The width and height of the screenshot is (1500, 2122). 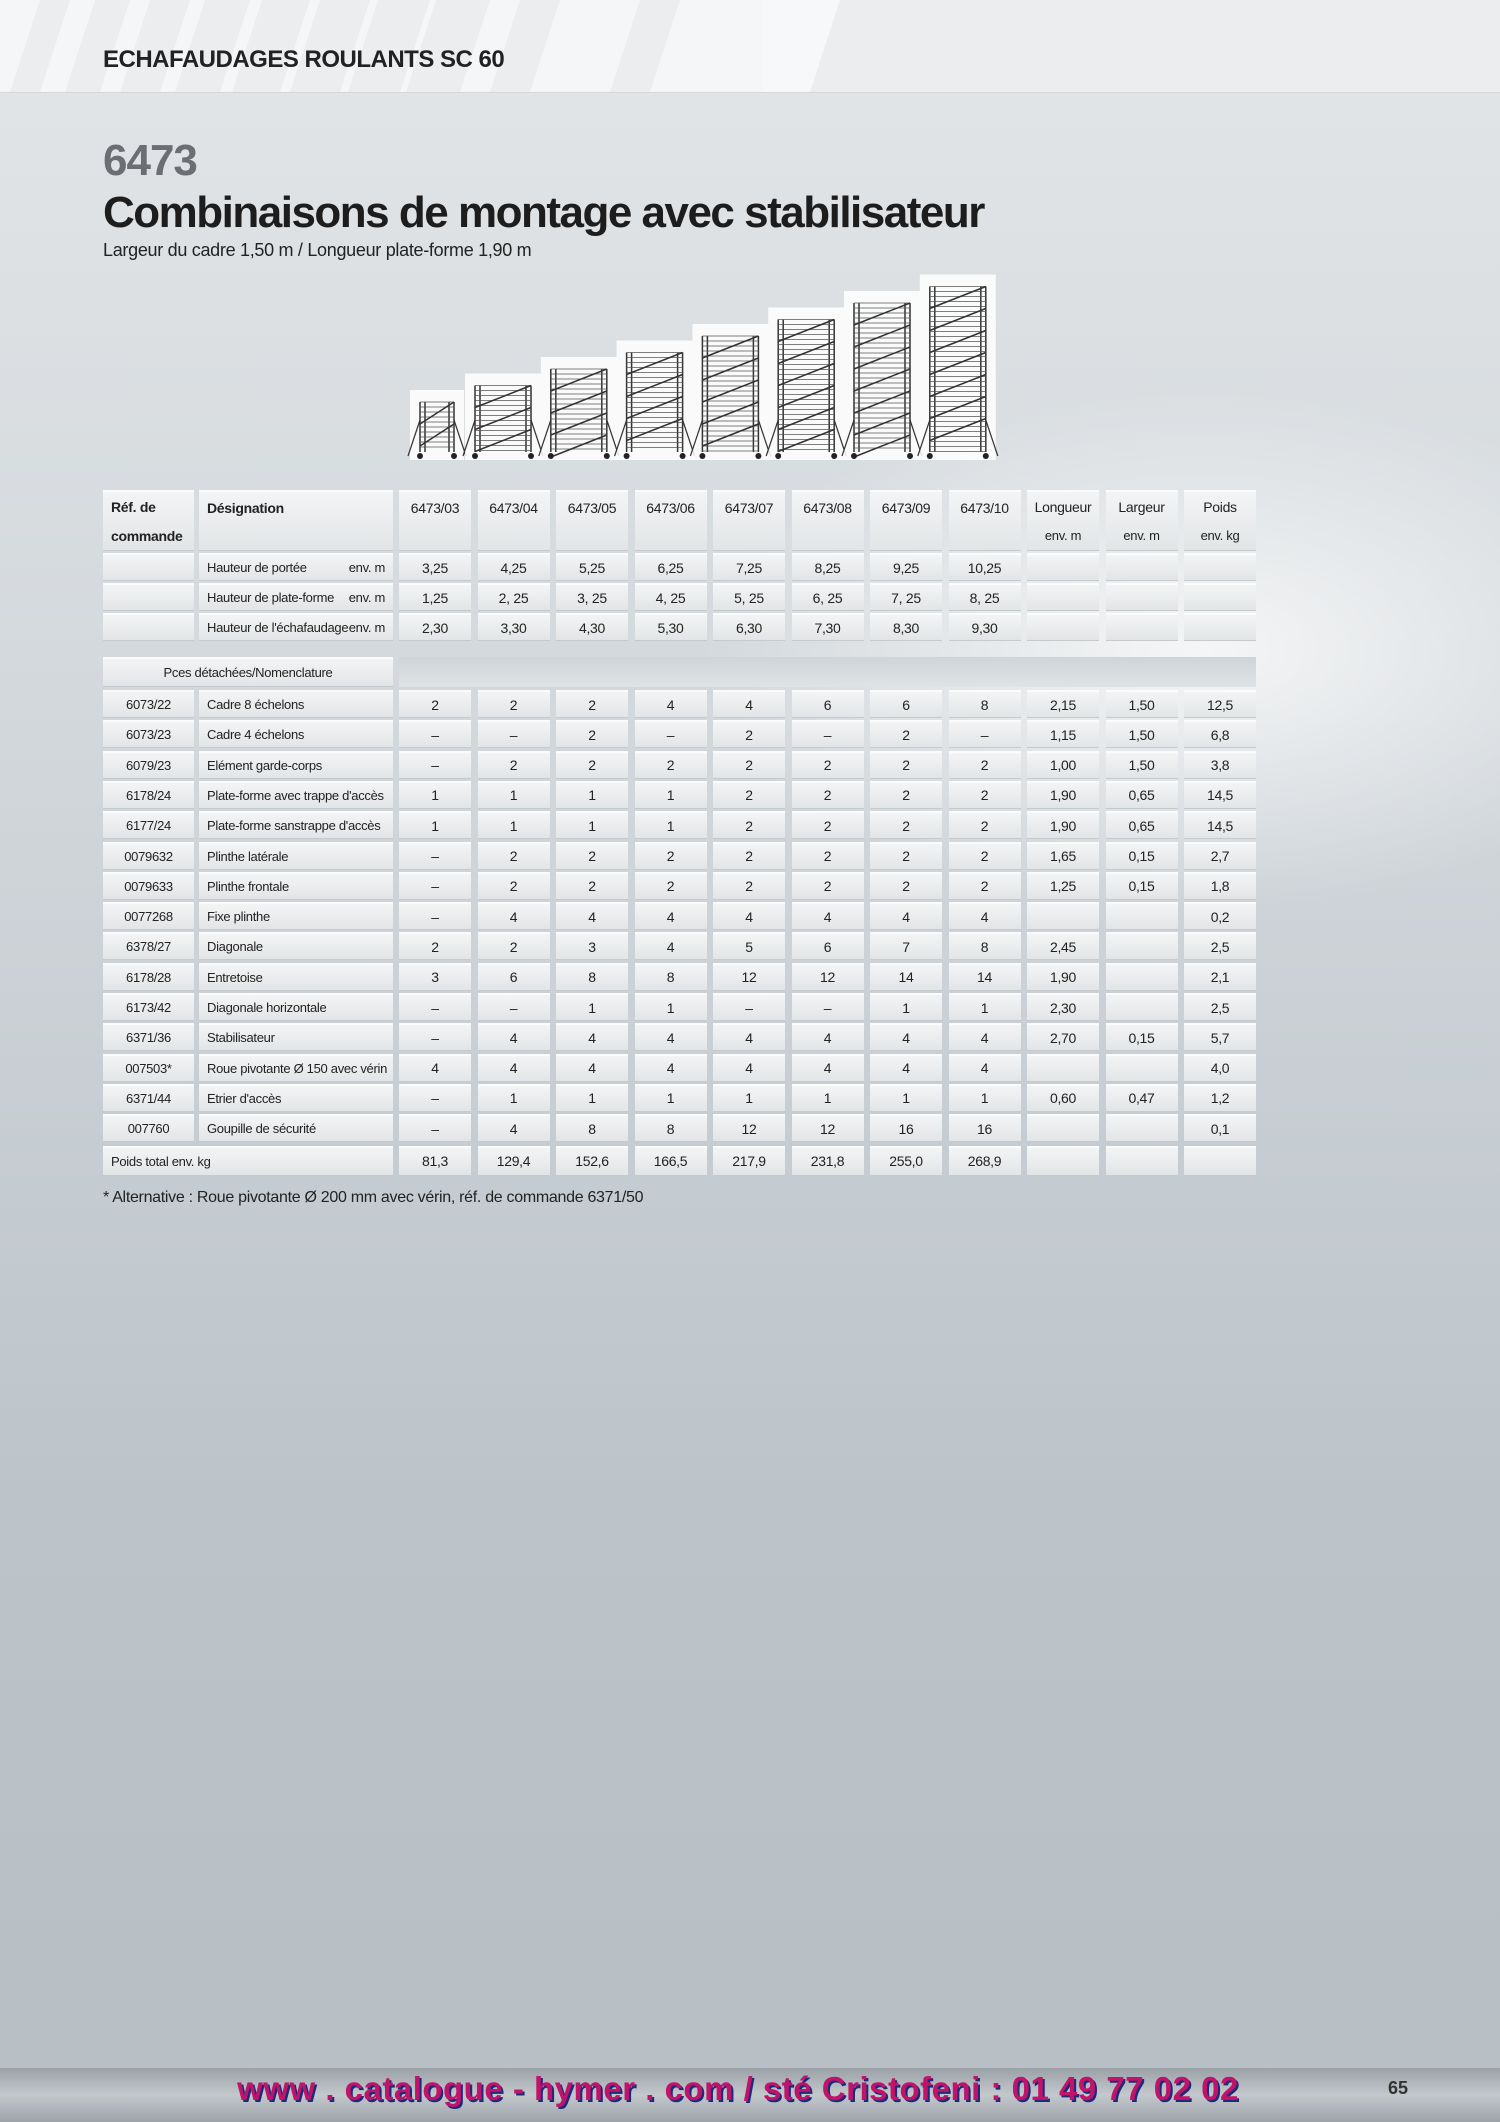 What do you see at coordinates (670, 1161) in the screenshot?
I see `cell-value: 166,5` at bounding box center [670, 1161].